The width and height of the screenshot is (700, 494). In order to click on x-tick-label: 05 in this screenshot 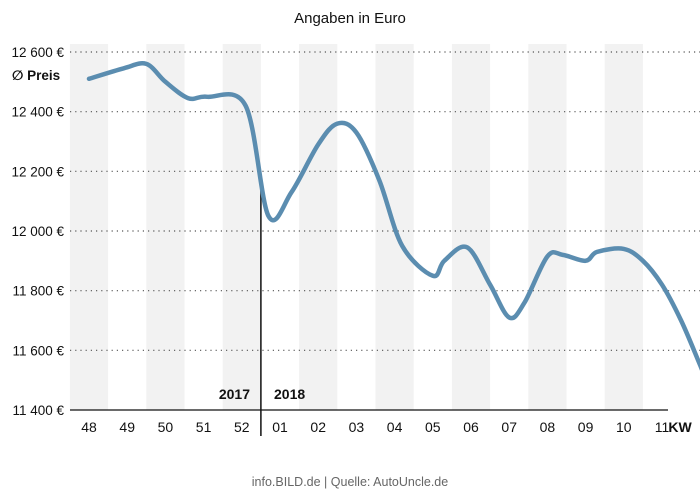, I will do `click(433, 427)`.